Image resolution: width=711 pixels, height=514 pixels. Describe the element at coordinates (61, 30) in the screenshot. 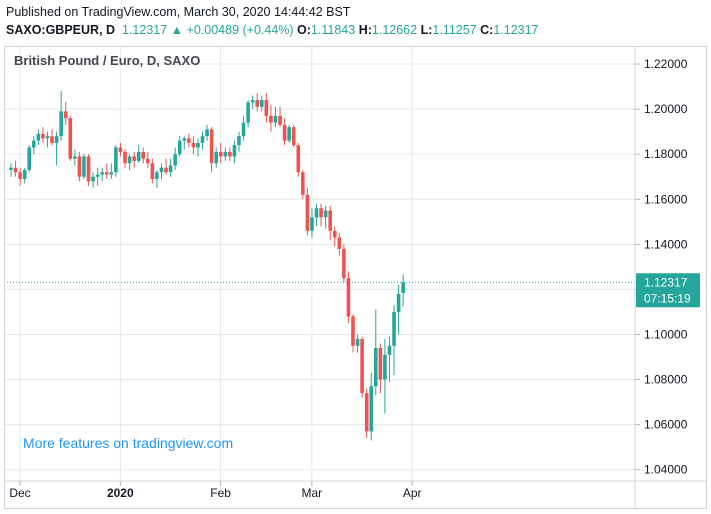

I see `symbol-label: SAXO:GBPEUR, D` at that location.